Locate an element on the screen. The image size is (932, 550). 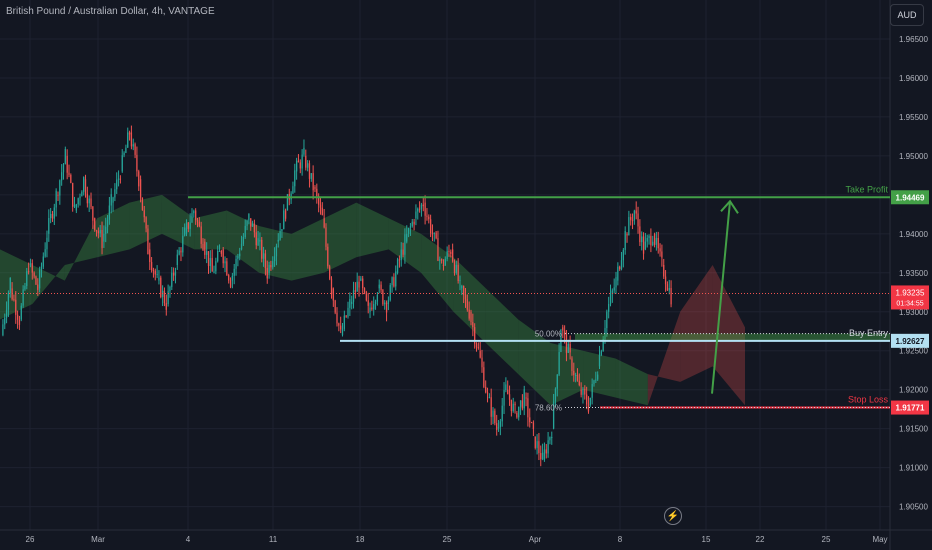
x-tick-label: 4 is located at coordinates (188, 539).